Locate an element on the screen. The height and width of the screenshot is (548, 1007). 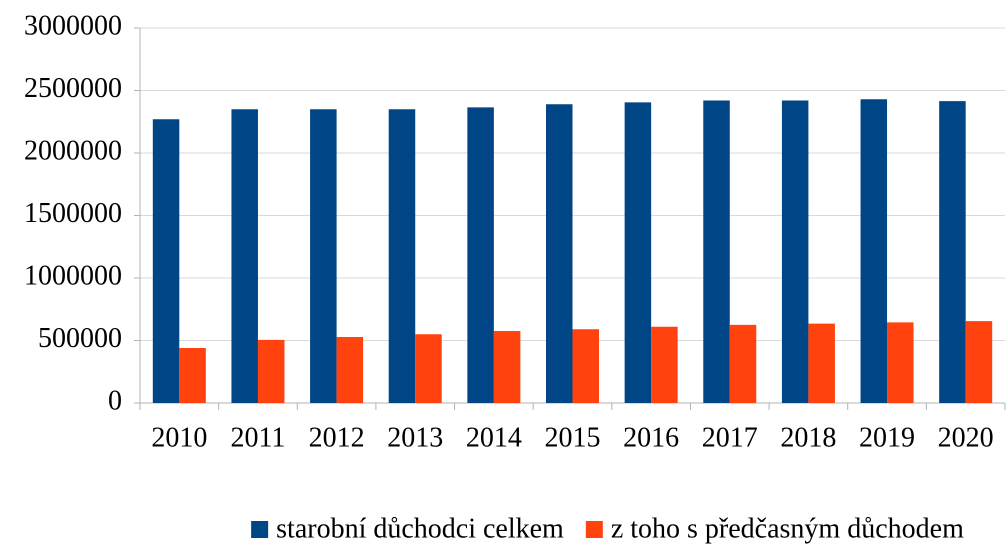
x-tick-label: 2013 is located at coordinates (415, 437).